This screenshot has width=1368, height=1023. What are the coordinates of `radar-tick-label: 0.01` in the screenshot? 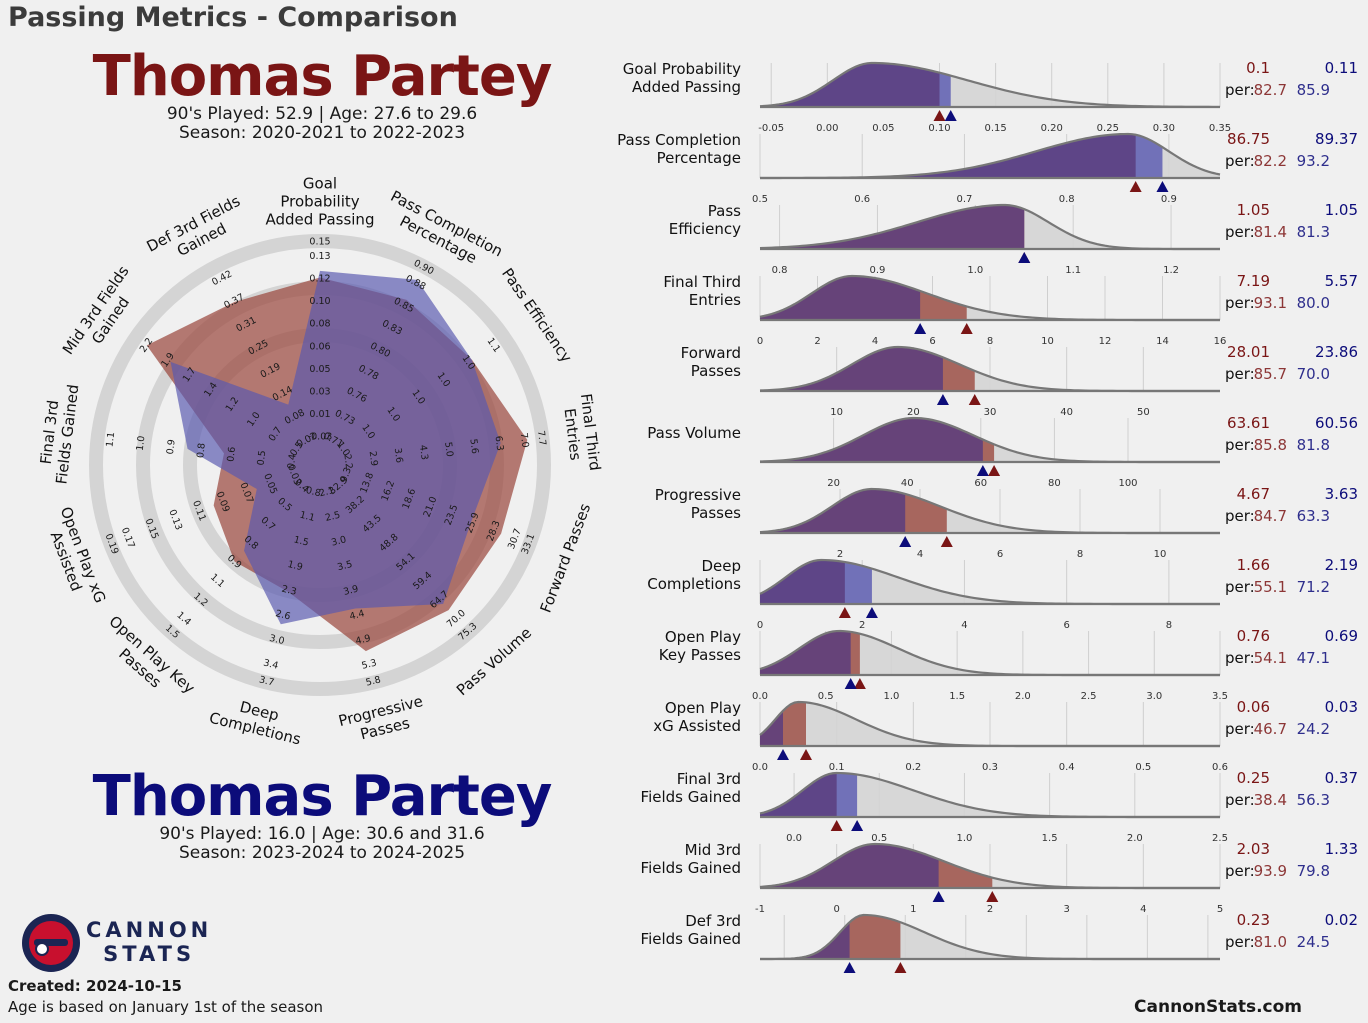 It's located at (319, 414).